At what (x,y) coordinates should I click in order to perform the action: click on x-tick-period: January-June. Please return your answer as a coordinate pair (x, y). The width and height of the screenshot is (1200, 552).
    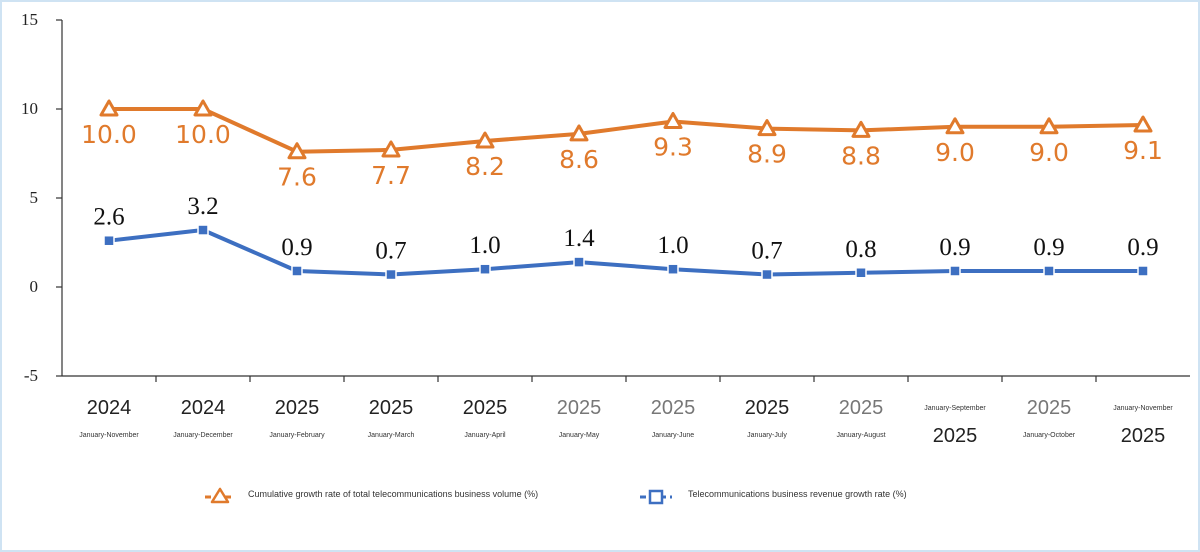
    Looking at the image, I should click on (673, 435).